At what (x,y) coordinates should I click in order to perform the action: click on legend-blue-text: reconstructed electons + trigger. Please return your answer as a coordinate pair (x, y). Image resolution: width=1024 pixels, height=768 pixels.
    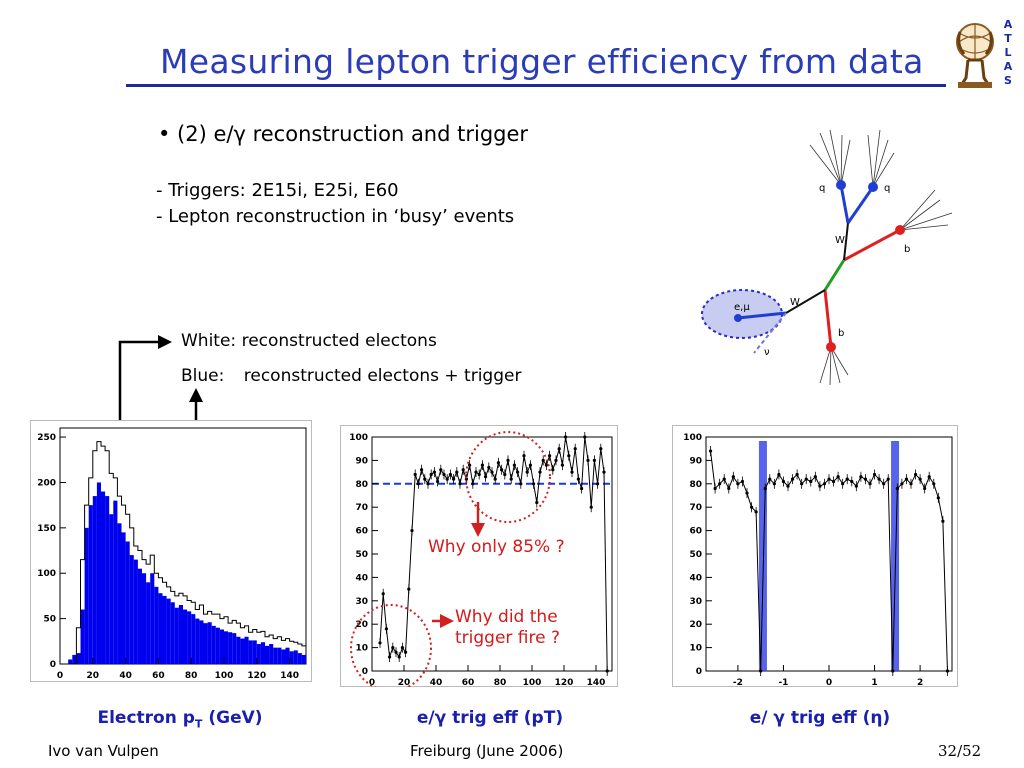
    Looking at the image, I should click on (382, 376).